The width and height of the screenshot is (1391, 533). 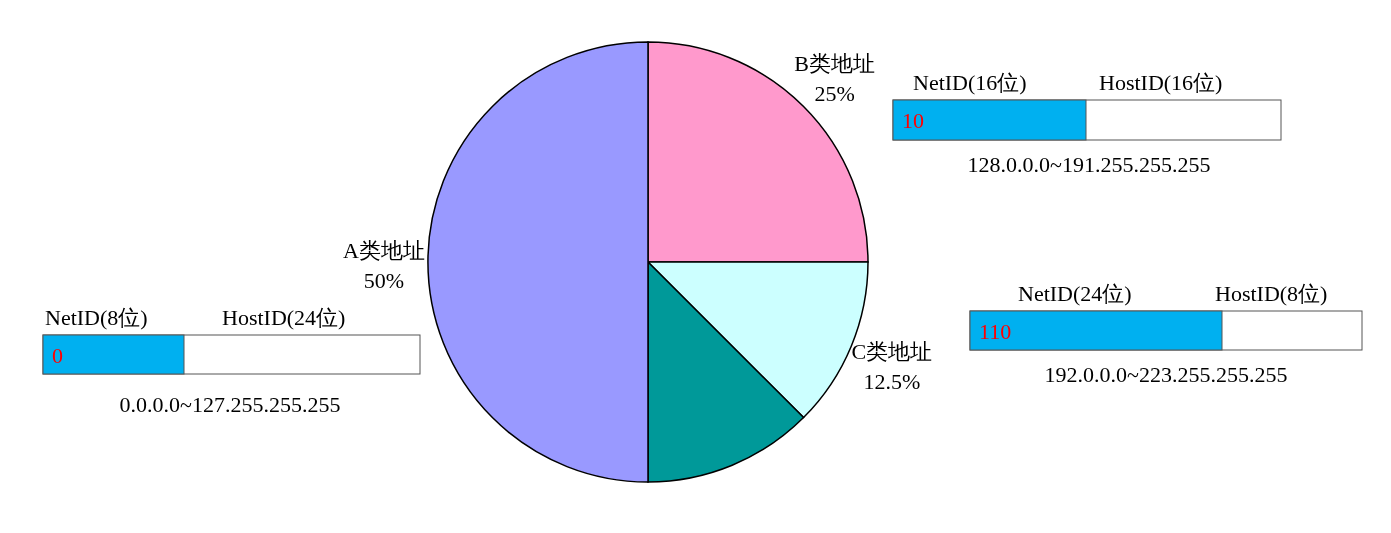 I want to click on text: 0.0.0.0~127.255.255.255, so click(x=230, y=404).